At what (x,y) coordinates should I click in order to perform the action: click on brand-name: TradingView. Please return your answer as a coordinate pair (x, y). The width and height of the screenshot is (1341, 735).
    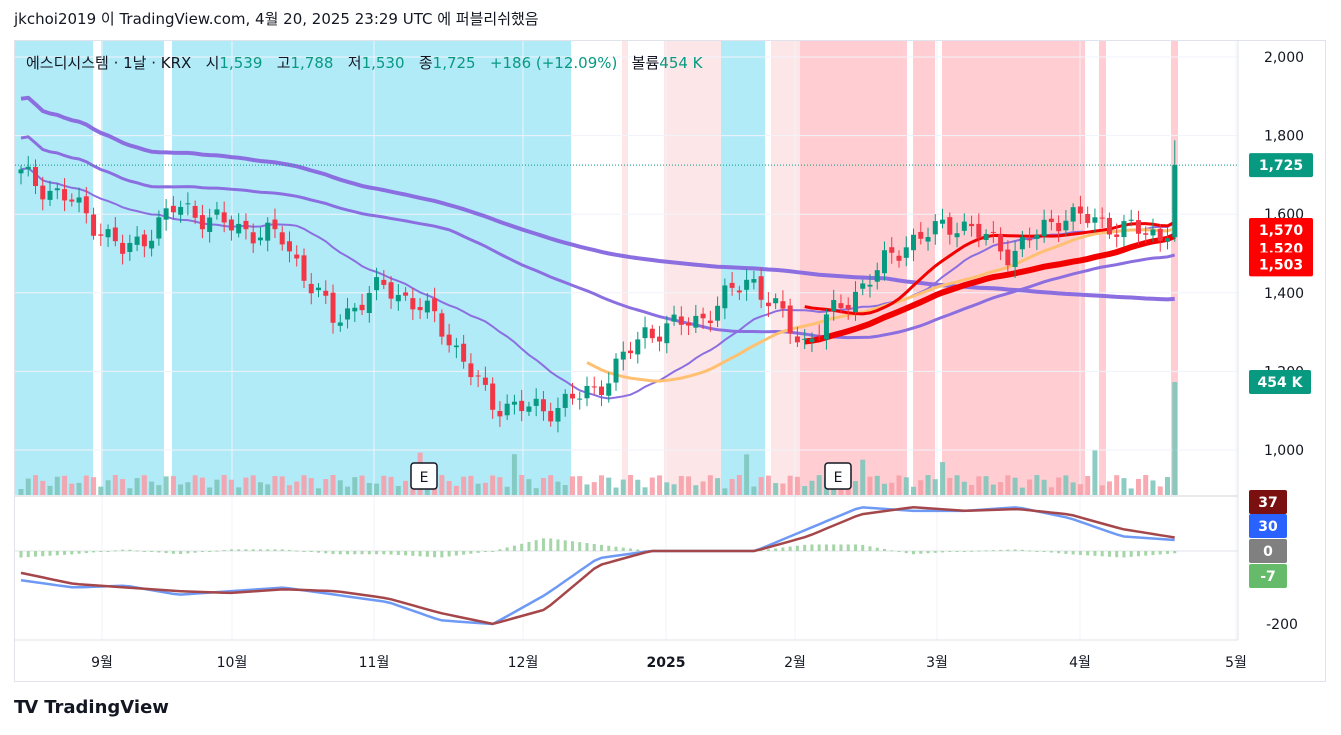
    Looking at the image, I should click on (106, 707).